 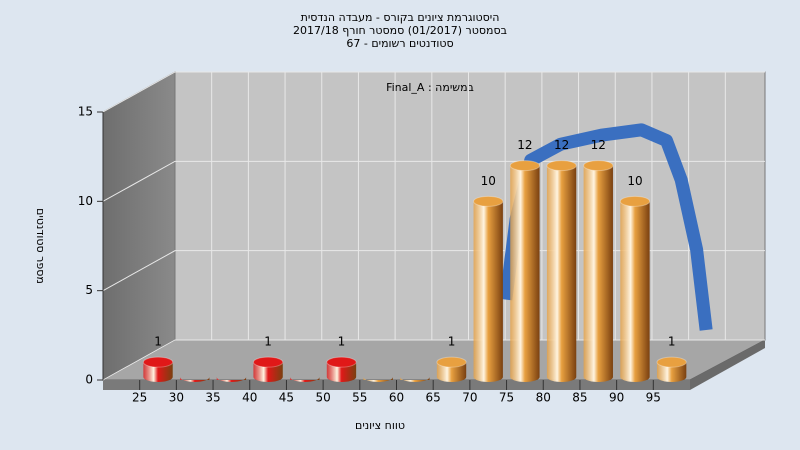 What do you see at coordinates (85, 201) in the screenshot?
I see `y-tick-label: 10` at bounding box center [85, 201].